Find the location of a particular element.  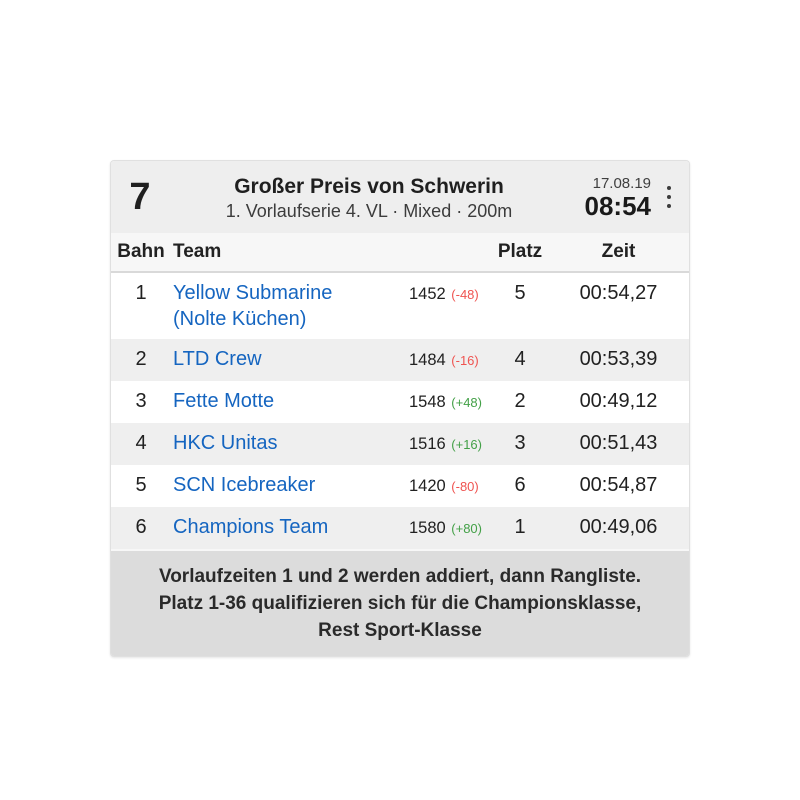

time-value: 00:53,39 is located at coordinates (618, 359).